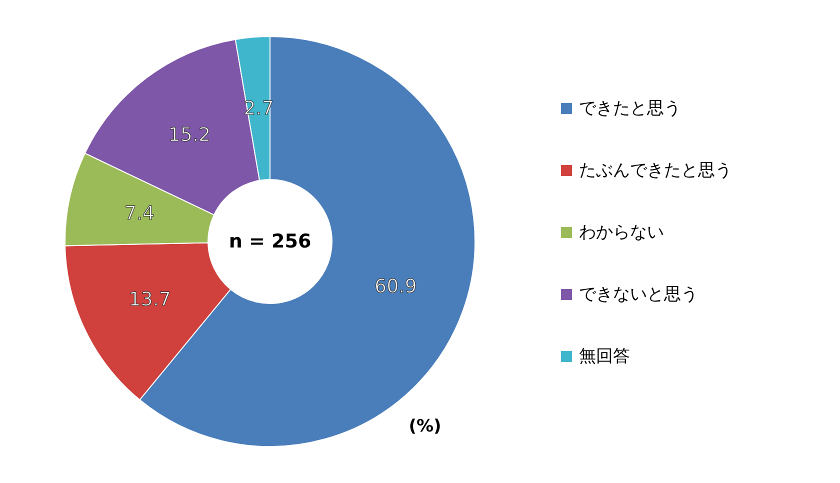 The height and width of the screenshot is (483, 840). What do you see at coordinates (150, 299) in the screenshot?
I see `data-label: 13.7` at bounding box center [150, 299].